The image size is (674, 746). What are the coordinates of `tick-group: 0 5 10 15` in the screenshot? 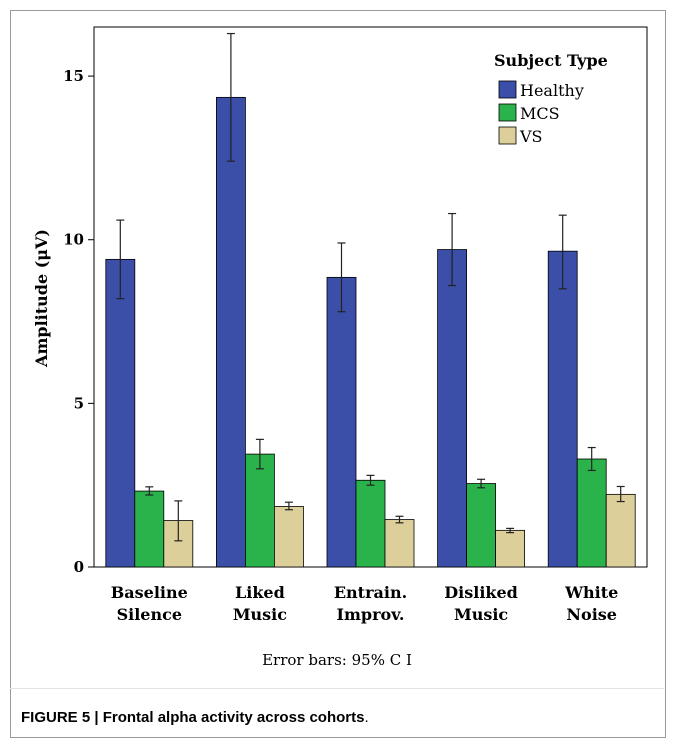 It's located at (78, 321).